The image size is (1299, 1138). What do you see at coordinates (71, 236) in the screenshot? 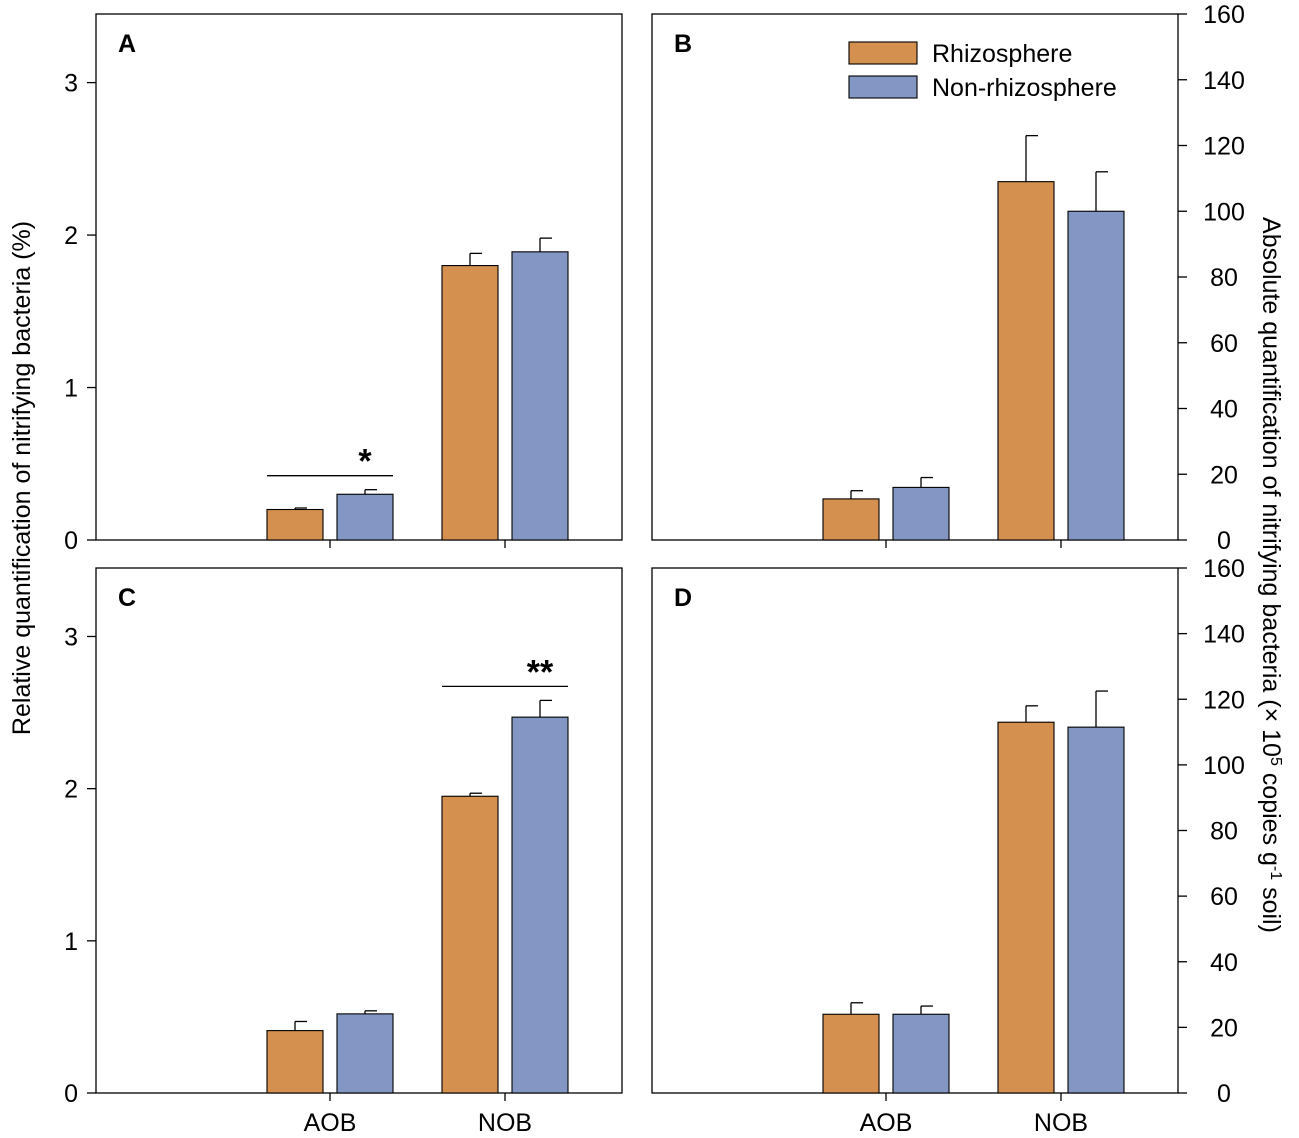
I see `y-tick-label-A: 2` at bounding box center [71, 236].